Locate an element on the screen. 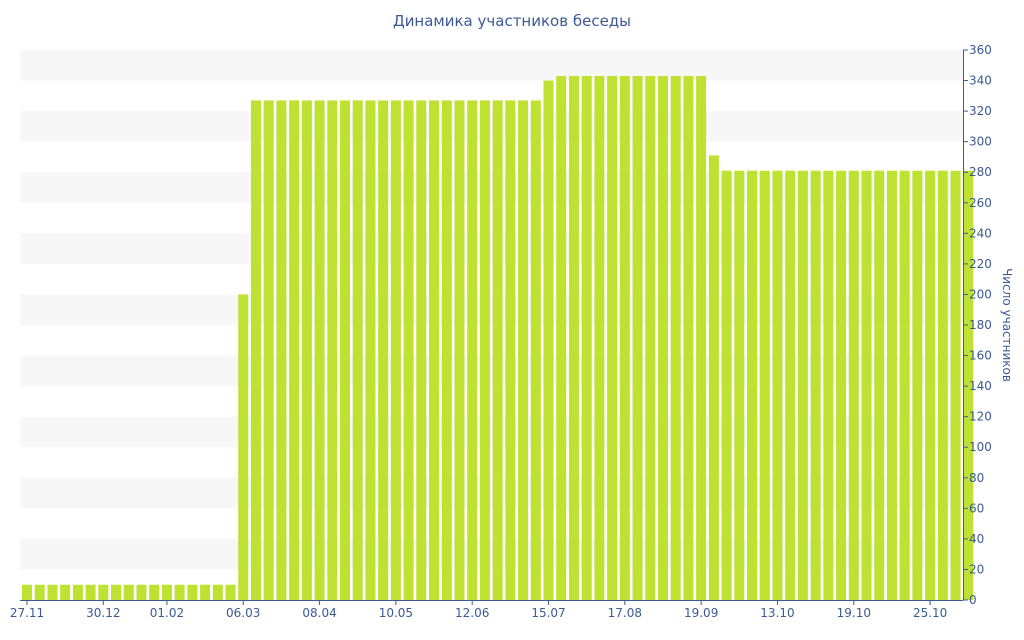  y-tick-label: 0 is located at coordinates (973, 600).